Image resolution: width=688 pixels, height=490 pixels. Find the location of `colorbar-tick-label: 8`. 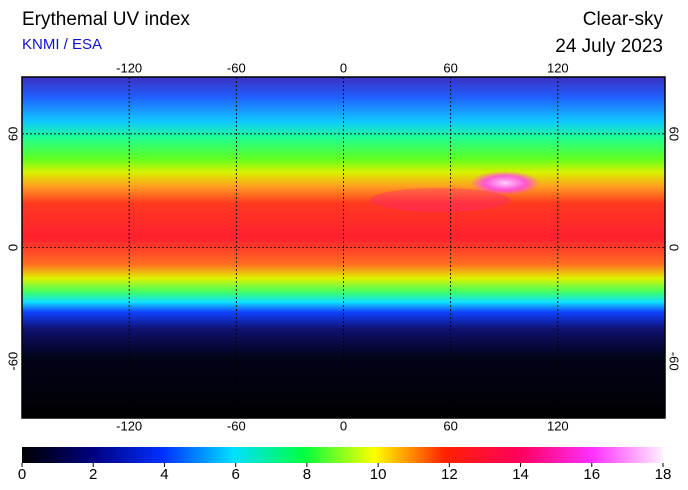

colorbar-tick-label: 8 is located at coordinates (307, 474).